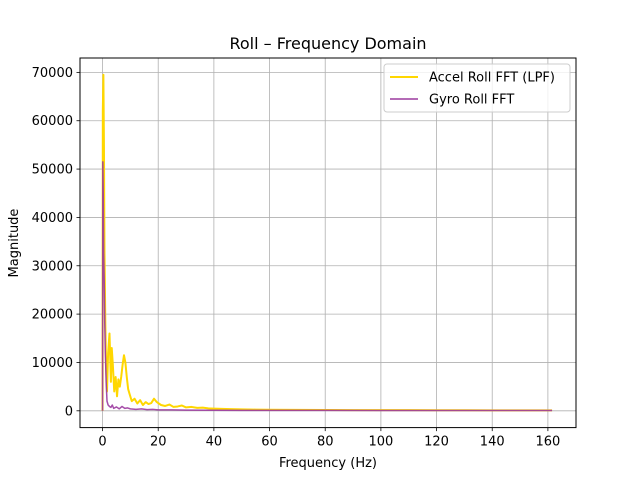 This screenshot has height=480, width=640. I want to click on y-tick-label: 20000, so click(52, 315).